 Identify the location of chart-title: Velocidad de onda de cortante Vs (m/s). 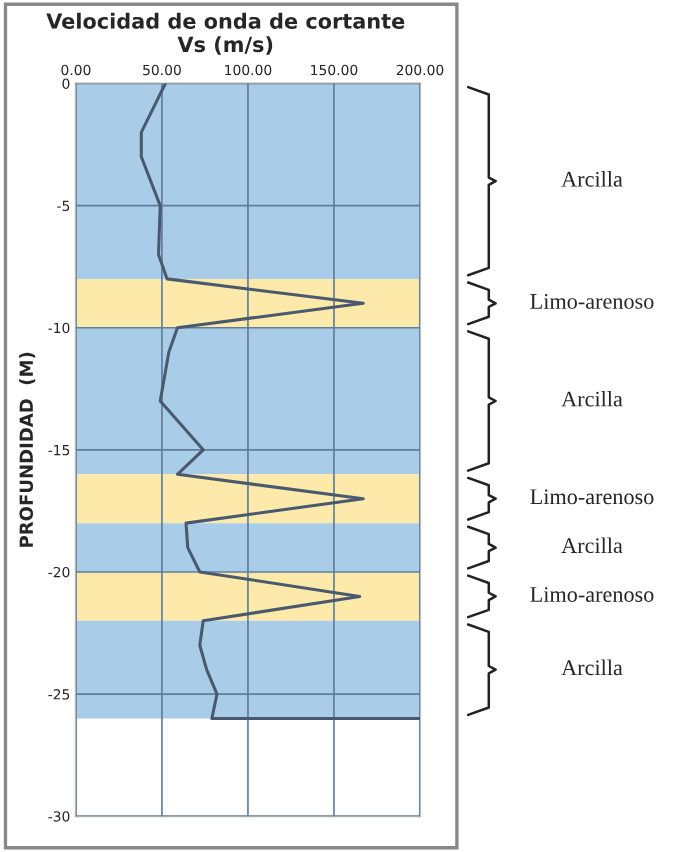
(225, 33).